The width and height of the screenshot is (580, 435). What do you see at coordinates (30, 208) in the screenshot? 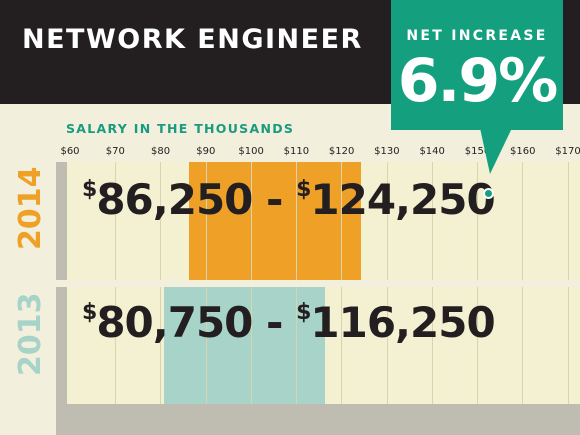
I see `year-label-2014: 2014` at bounding box center [30, 208].